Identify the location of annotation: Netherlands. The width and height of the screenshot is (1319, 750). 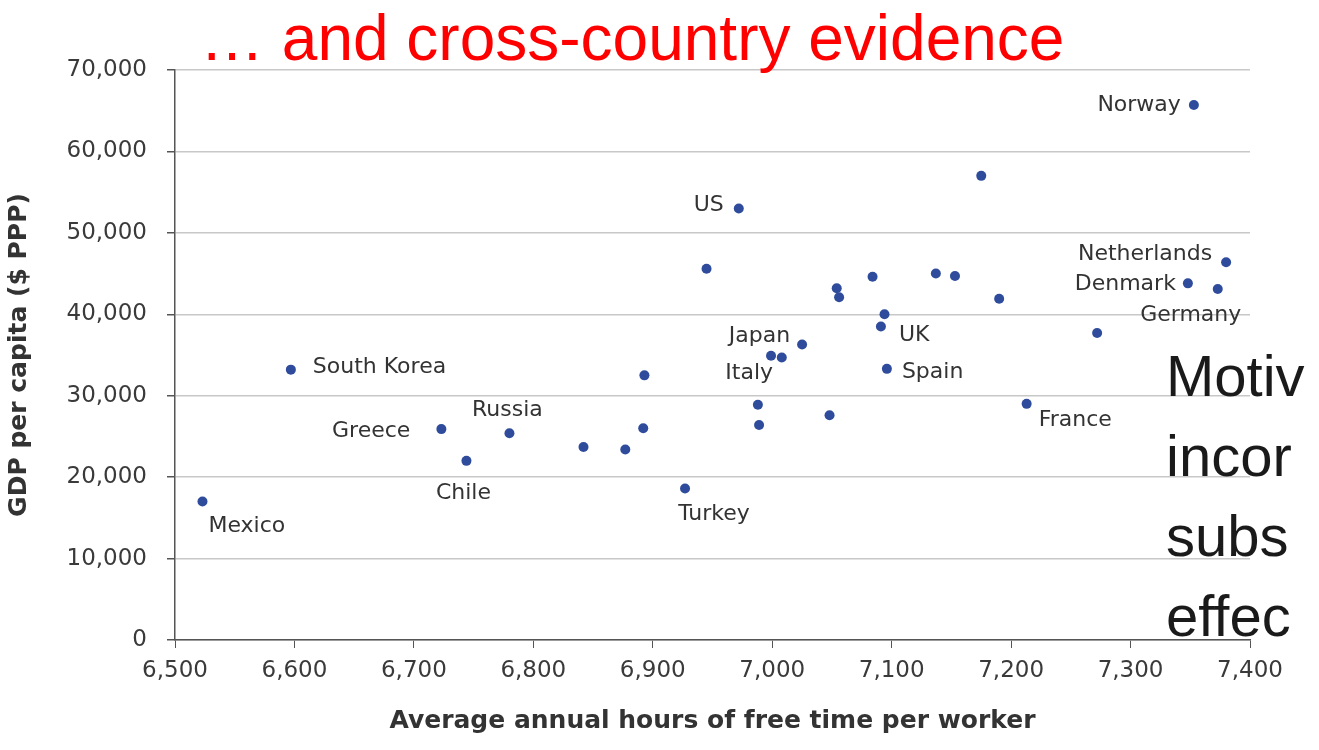
(1145, 252).